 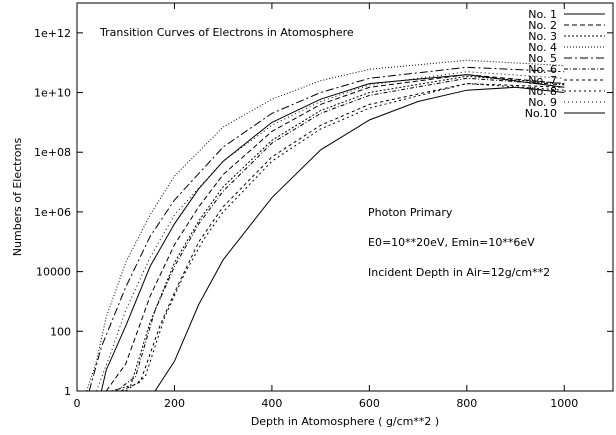 What do you see at coordinates (541, 113) in the screenshot?
I see `legend-label: No.10` at bounding box center [541, 113].